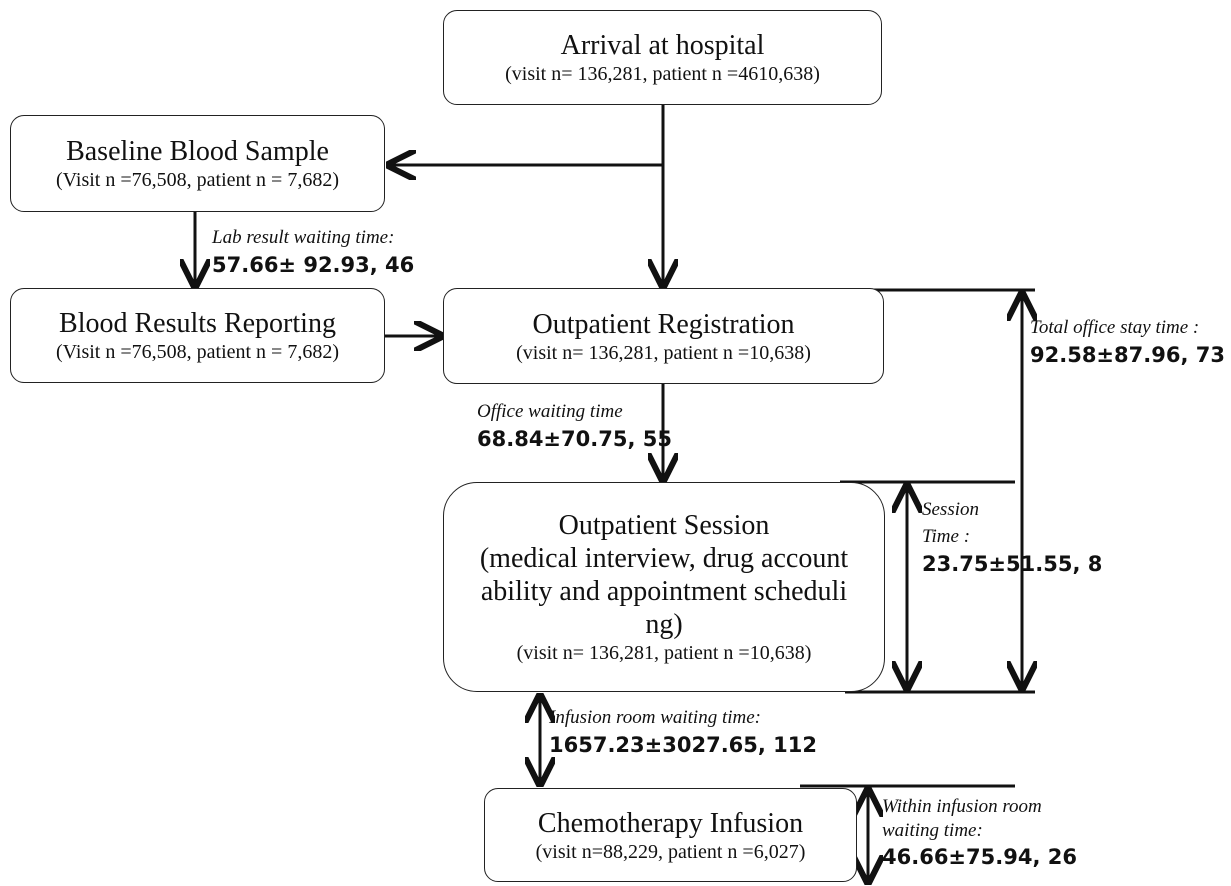 Image resolution: width=1231 pixels, height=886 pixels. Describe the element at coordinates (663, 324) in the screenshot. I see `node-title: Outpatient Registration` at that location.